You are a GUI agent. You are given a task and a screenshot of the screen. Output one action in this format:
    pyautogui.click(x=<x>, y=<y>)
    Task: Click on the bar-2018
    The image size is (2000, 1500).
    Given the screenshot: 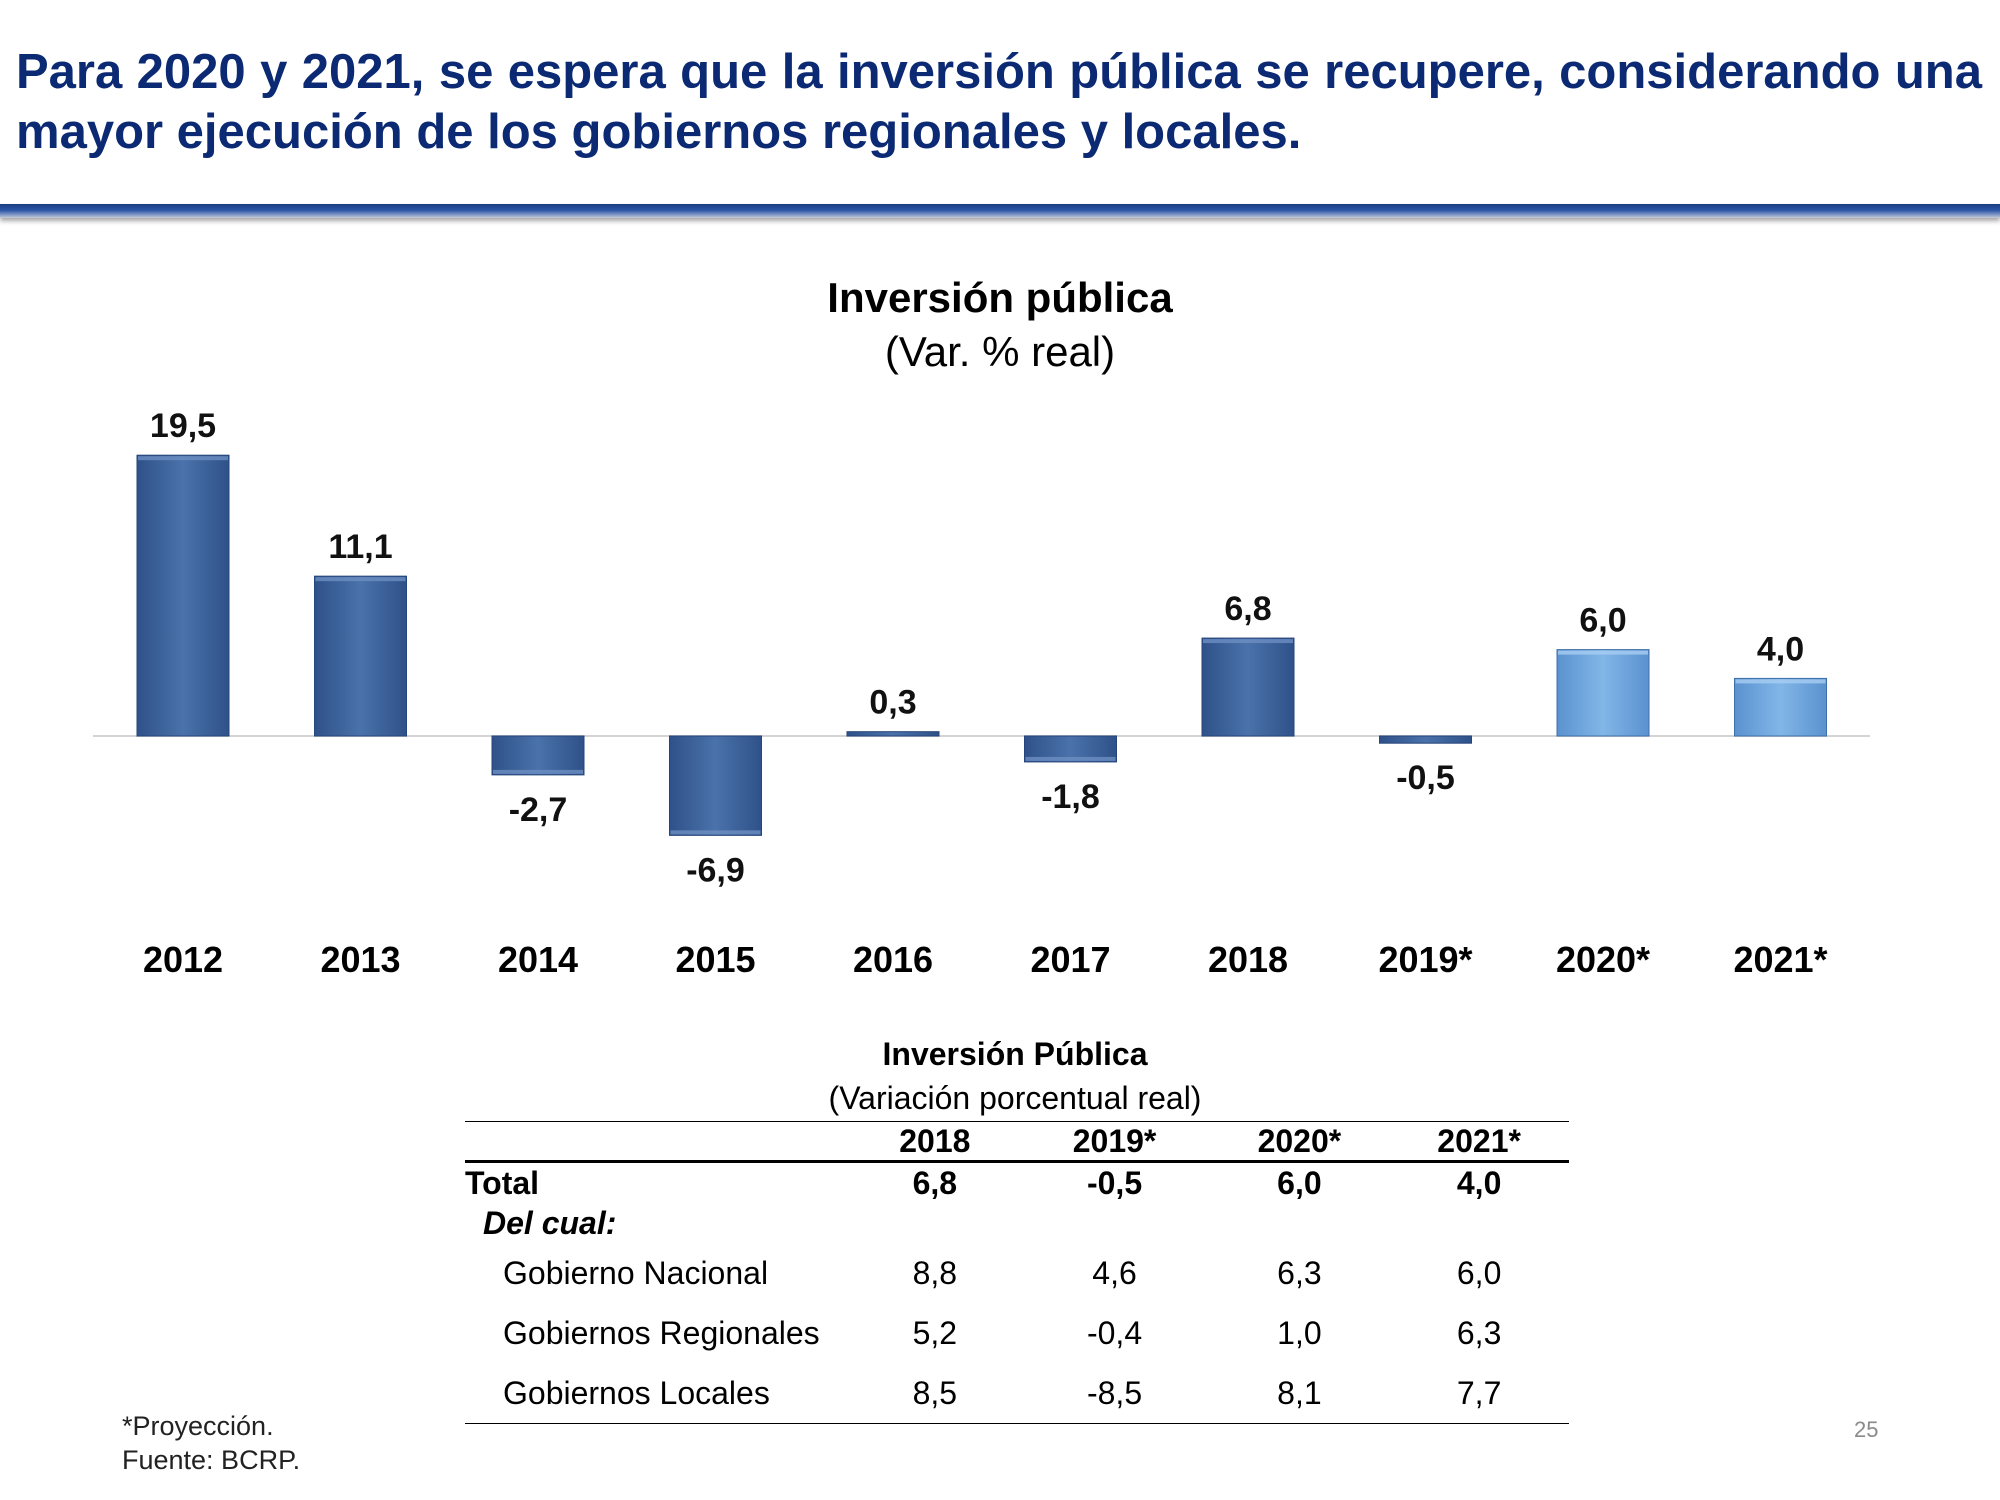 What is the action you would take?
    pyautogui.click(x=1248, y=687)
    